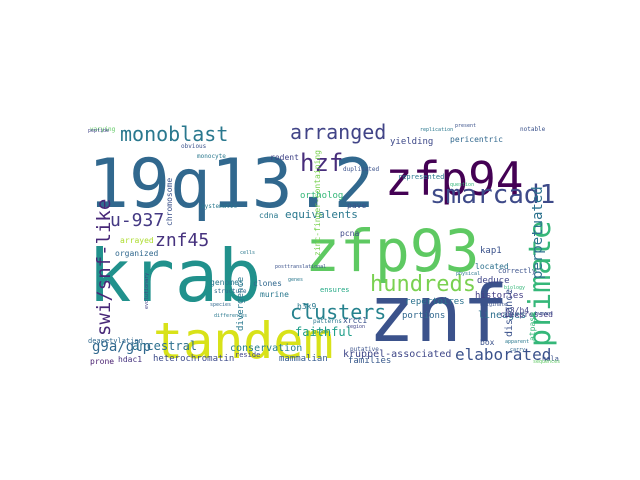  What do you see at coordinates (499, 296) in the screenshot?
I see `word-26: histories` at bounding box center [499, 296].